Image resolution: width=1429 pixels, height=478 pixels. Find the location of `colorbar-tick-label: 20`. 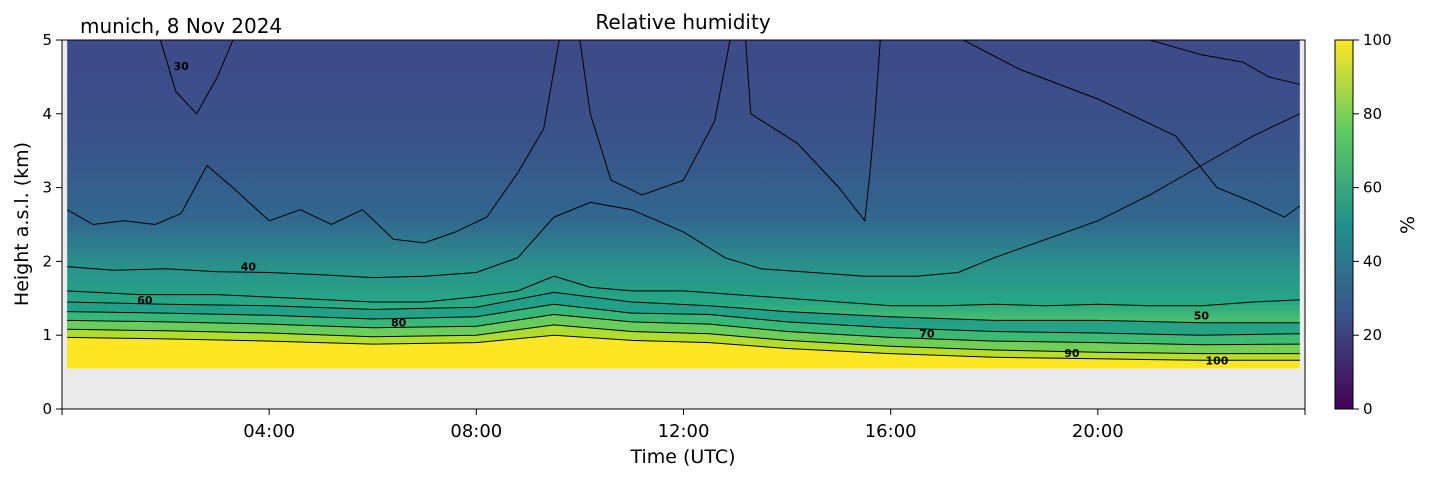

colorbar-tick-label: 20 is located at coordinates (1372, 335).